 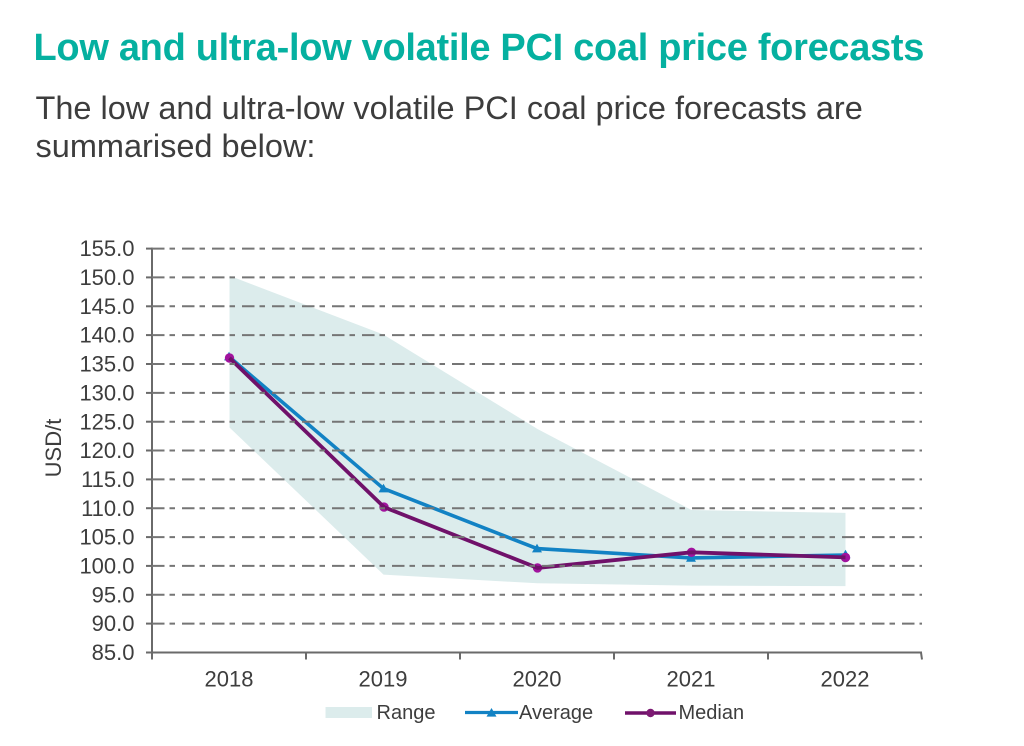 I want to click on svg-text: 85.0, so click(x=113, y=652).